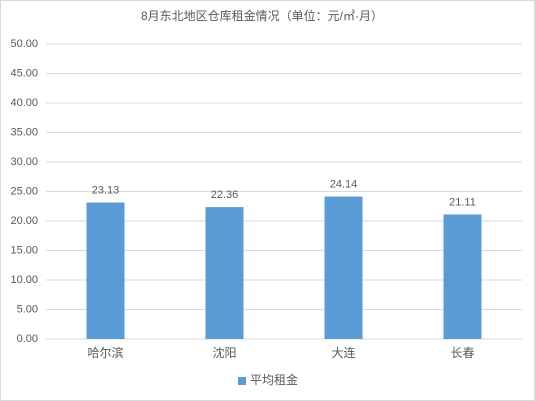 The image size is (535, 401). Describe the element at coordinates (343, 352) in the screenshot. I see `x-tick-label: 大连` at that location.